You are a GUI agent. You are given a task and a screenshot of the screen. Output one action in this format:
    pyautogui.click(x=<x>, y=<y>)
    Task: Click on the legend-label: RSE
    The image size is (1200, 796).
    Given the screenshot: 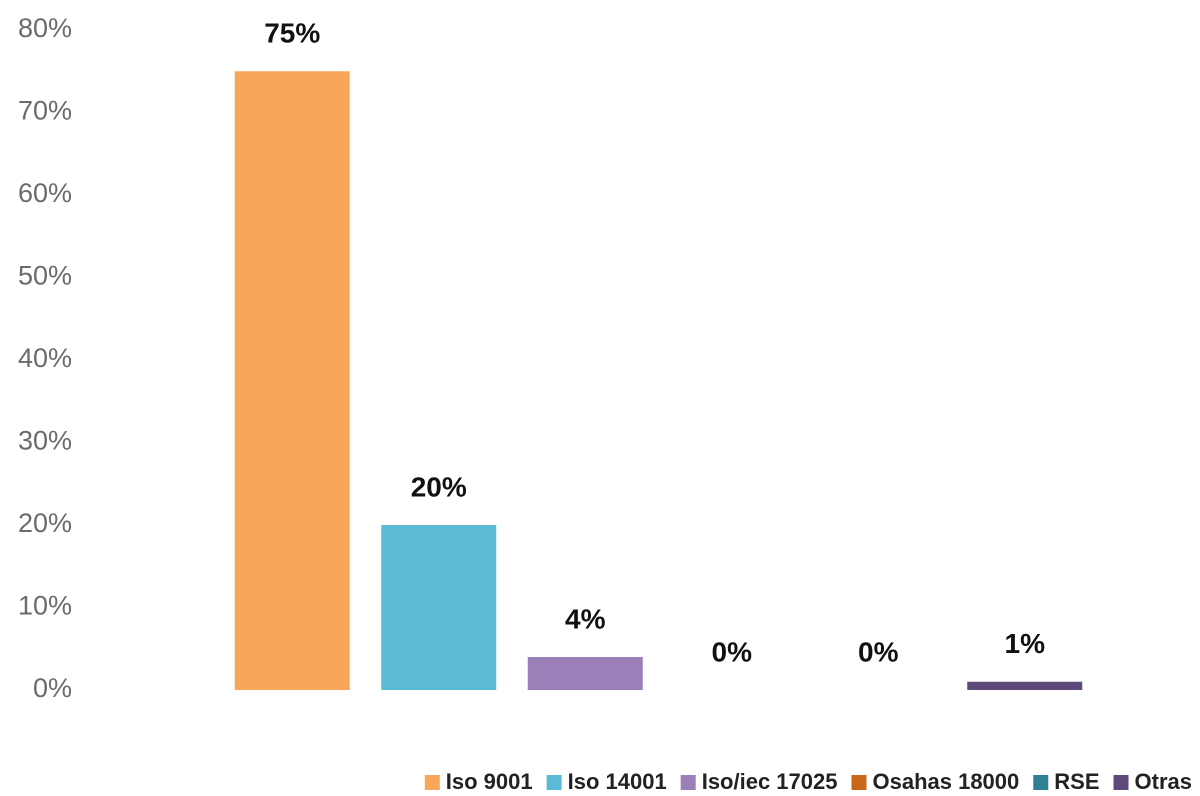 What is the action you would take?
    pyautogui.click(x=1076, y=781)
    